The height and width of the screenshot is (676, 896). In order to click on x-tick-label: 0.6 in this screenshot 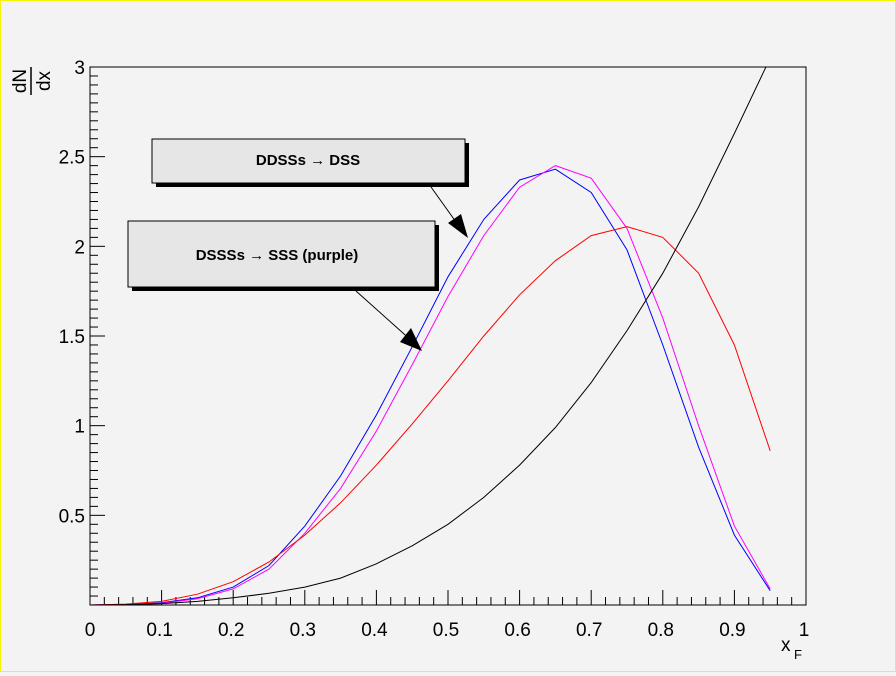, I will do `click(517, 630)`.